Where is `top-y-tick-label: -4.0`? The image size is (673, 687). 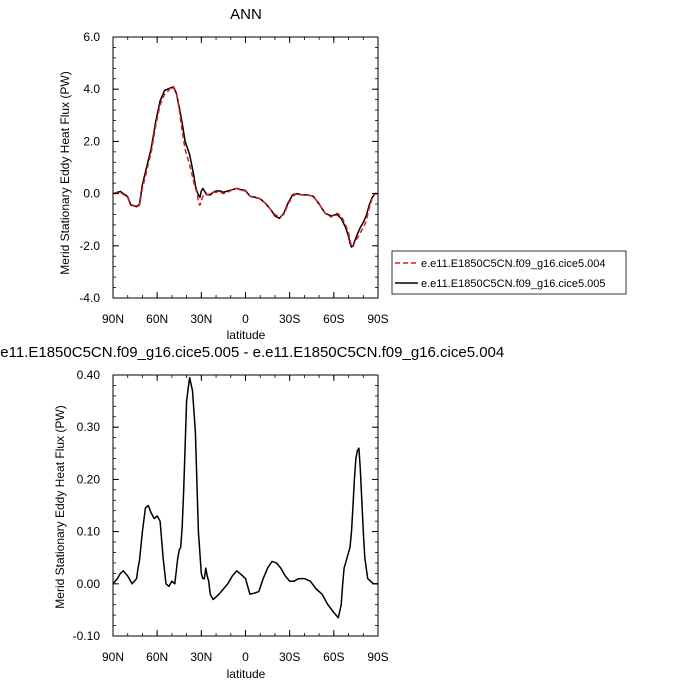 top-y-tick-label: -4.0 is located at coordinates (89, 298).